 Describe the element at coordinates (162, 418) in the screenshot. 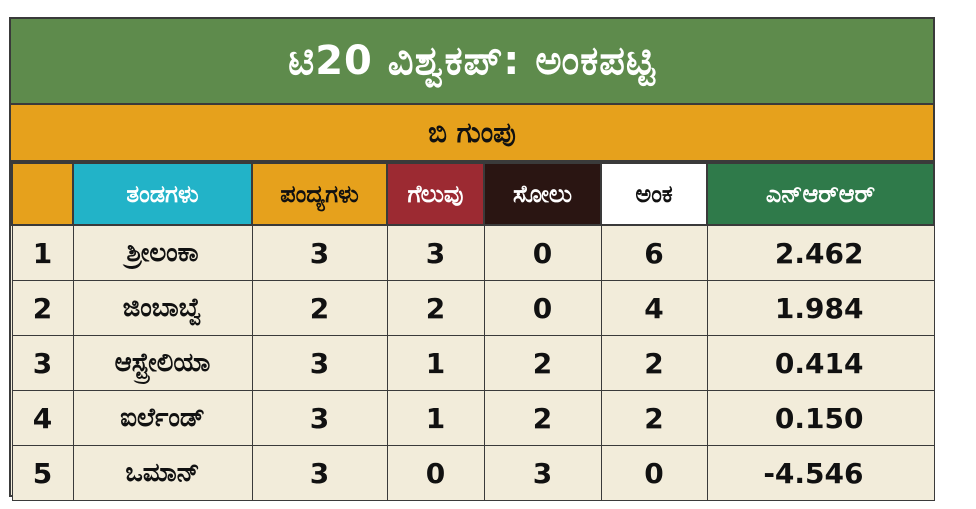

I see `cell-team: ಐರ್ಲೆಂಡ್` at that location.